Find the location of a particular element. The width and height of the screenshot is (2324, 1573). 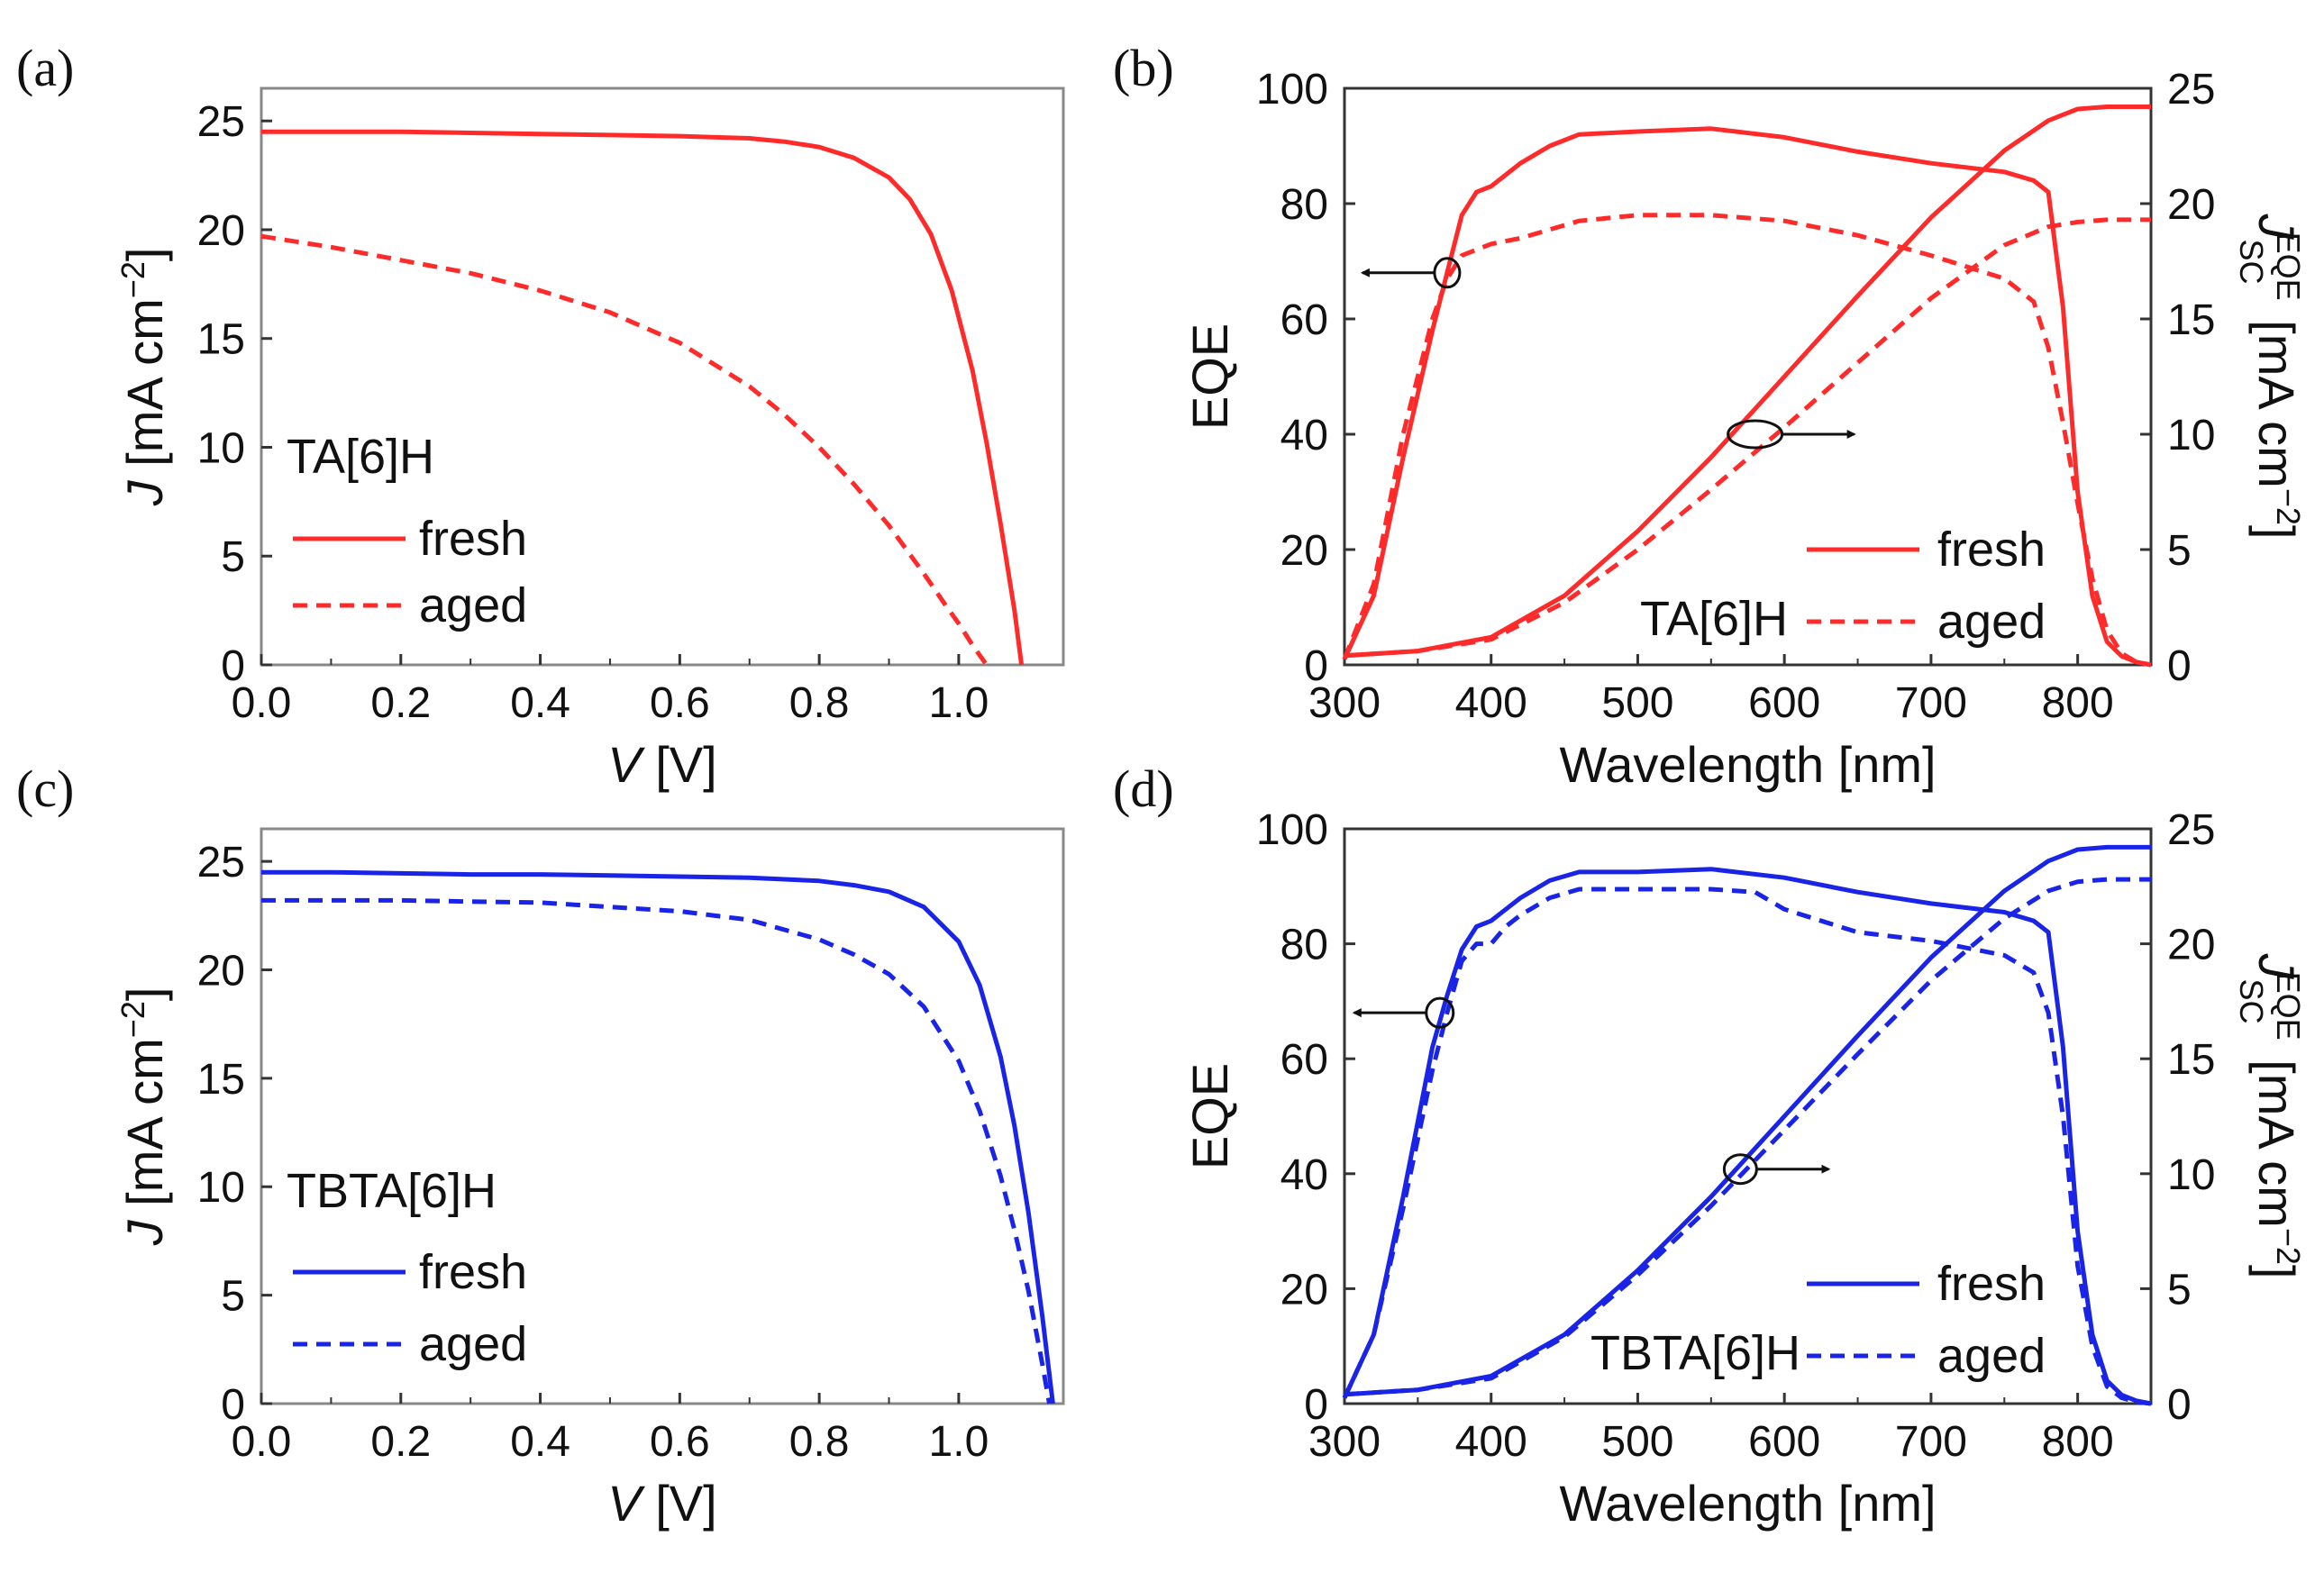

y2-tick-label: 0 is located at coordinates (2179, 666).